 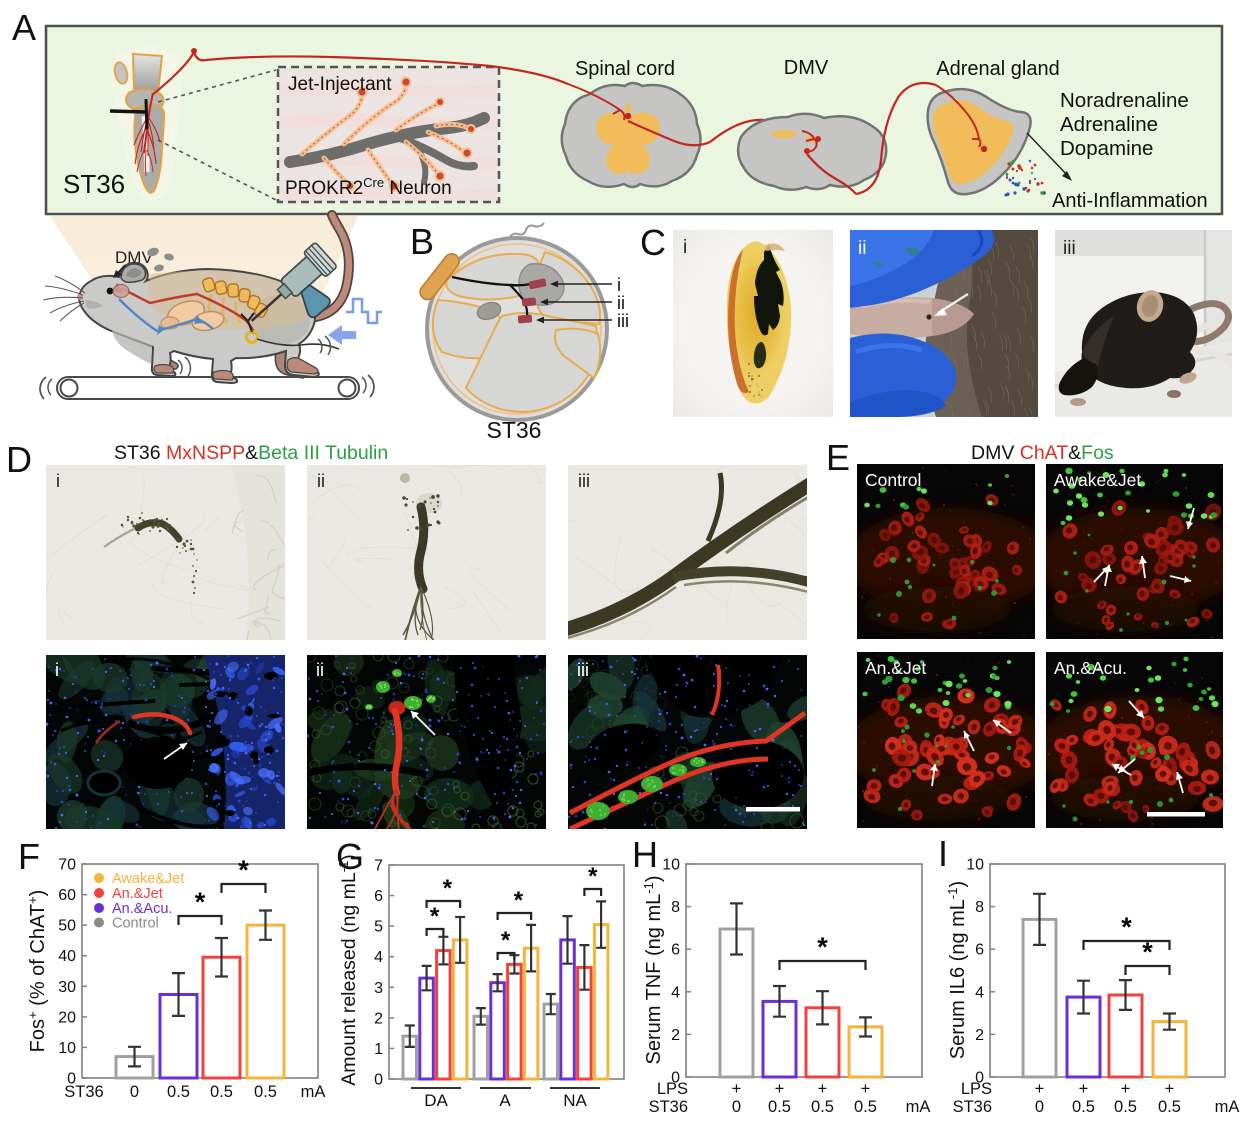 I want to click on svg-text: Spinal cord, so click(x=625, y=69).